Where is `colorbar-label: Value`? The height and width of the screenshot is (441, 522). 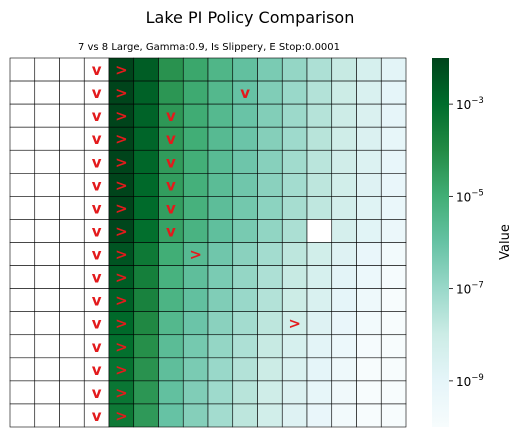
colorbar-label: Value is located at coordinates (505, 242).